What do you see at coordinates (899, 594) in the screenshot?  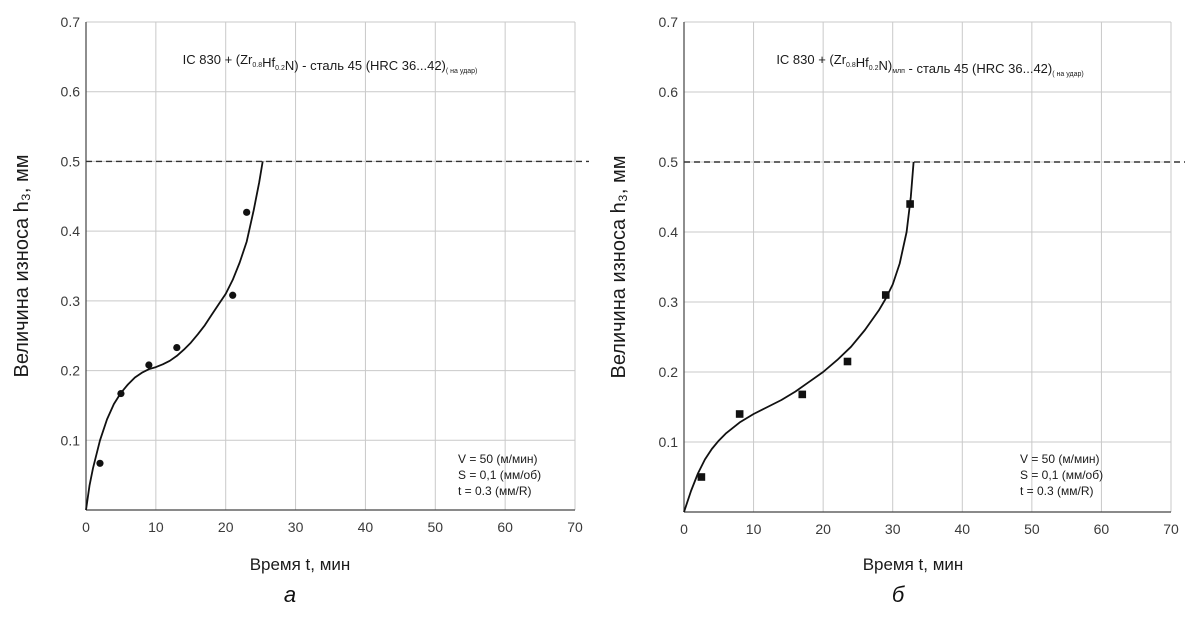 I see `panel-label: б` at bounding box center [899, 594].